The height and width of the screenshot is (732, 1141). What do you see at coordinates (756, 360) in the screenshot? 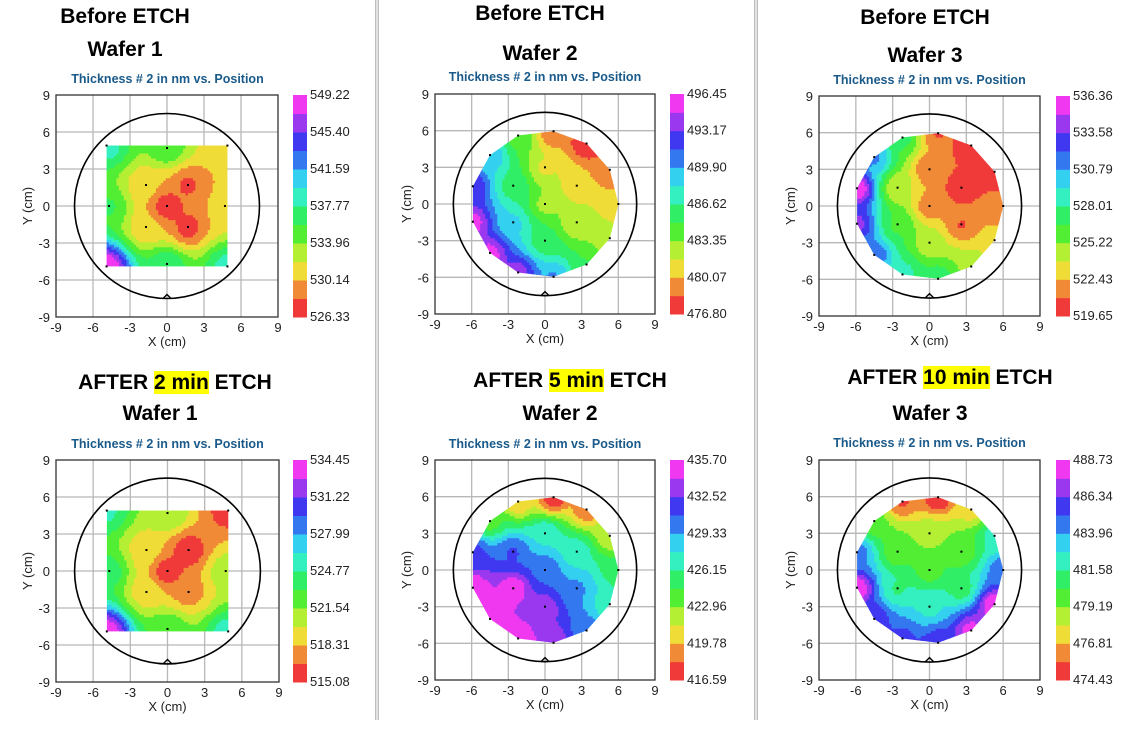
I see `column-separator` at bounding box center [756, 360].